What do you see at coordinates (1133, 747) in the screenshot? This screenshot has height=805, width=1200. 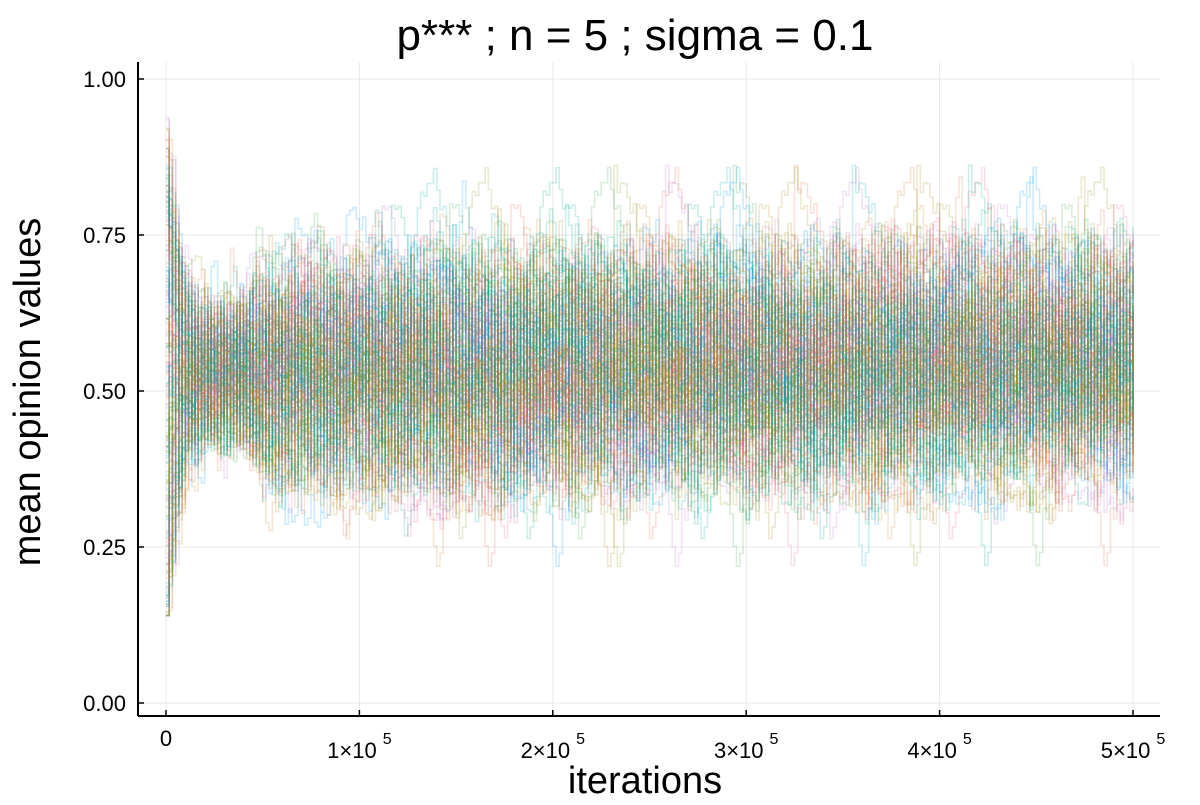 I see `x-tick-label: 5×10 5` at bounding box center [1133, 747].